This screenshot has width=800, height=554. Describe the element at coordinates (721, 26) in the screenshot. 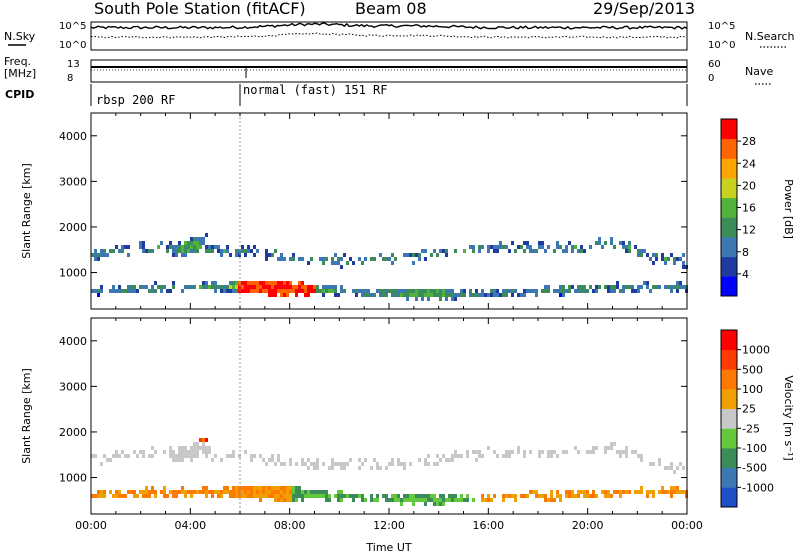

I see `noise-tick-right-top: 10^5` at that location.